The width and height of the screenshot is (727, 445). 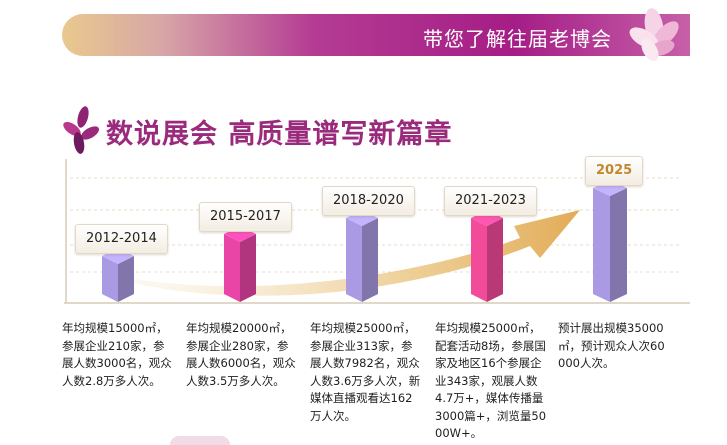 What do you see at coordinates (490, 201) in the screenshot?
I see `period-label-2021-2023: 2021-2023` at bounding box center [490, 201].